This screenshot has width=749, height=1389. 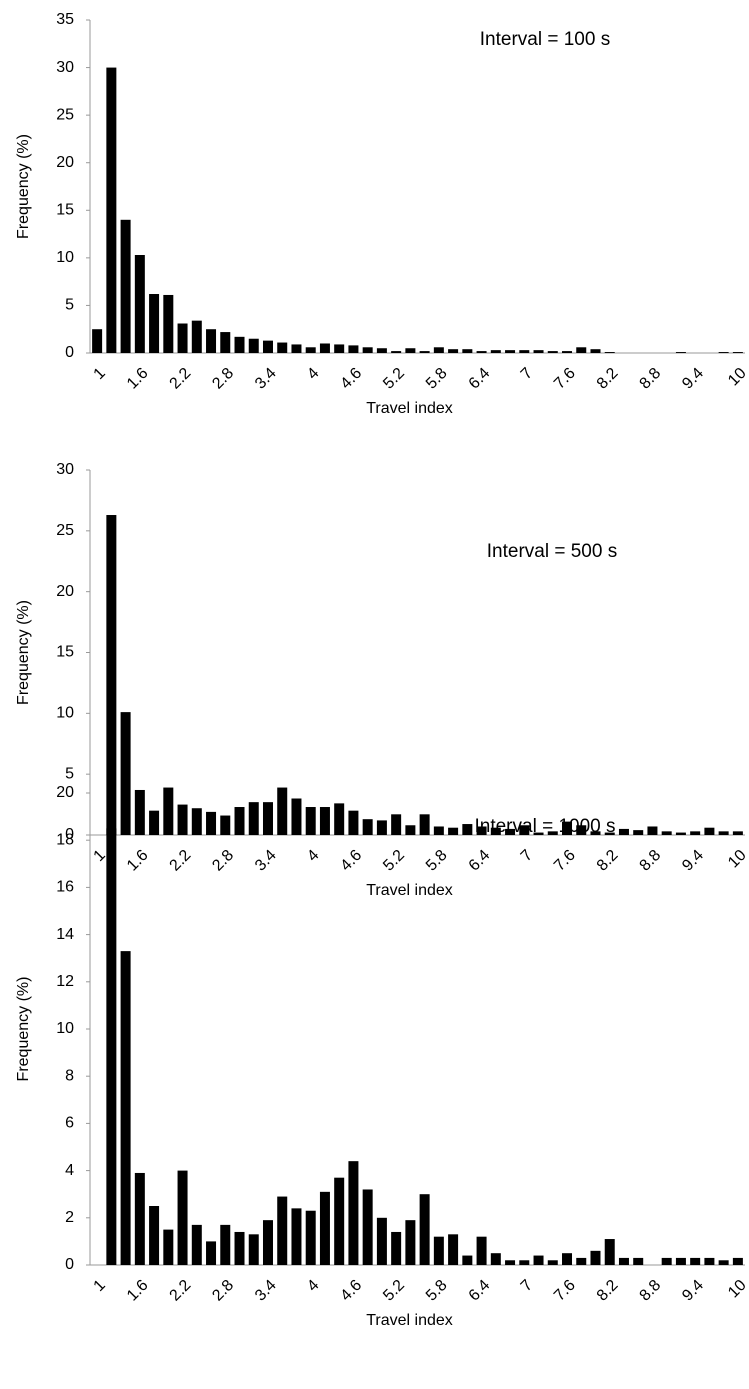 What do you see at coordinates (65, 530) in the screenshot?
I see `y-tick-label: 25` at bounding box center [65, 530].